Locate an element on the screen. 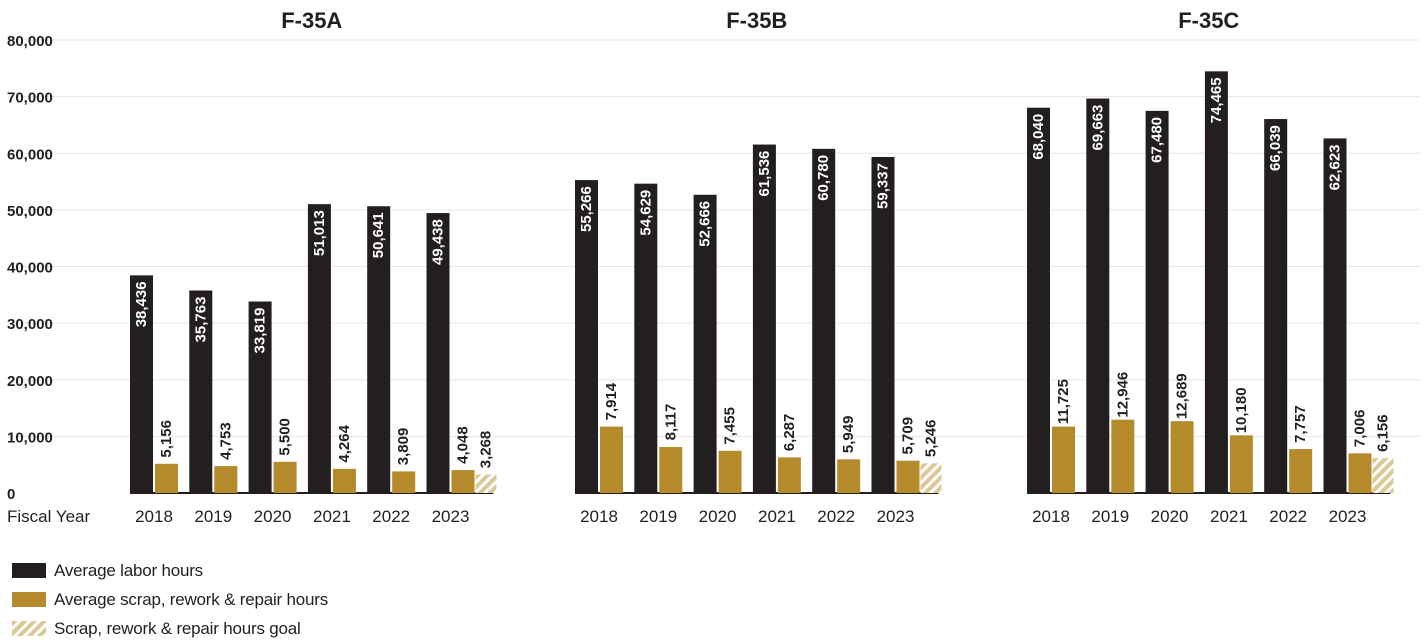 Image resolution: width=1426 pixels, height=643 pixels. data-label-goal: 5,246 is located at coordinates (931, 439).